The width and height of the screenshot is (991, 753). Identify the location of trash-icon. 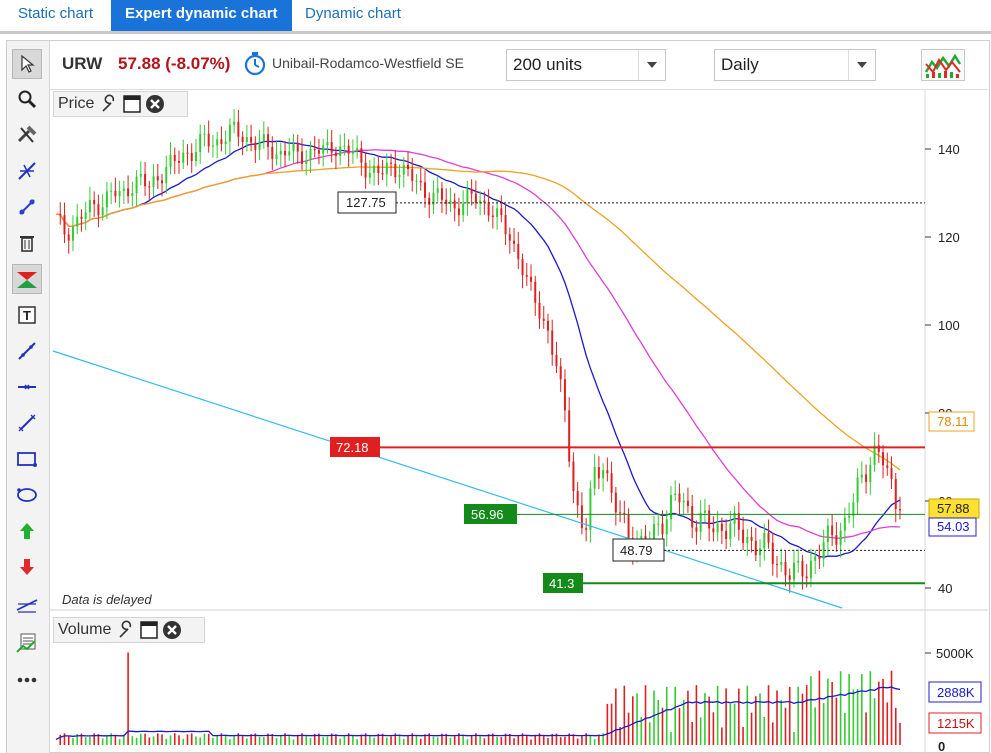
(27, 243).